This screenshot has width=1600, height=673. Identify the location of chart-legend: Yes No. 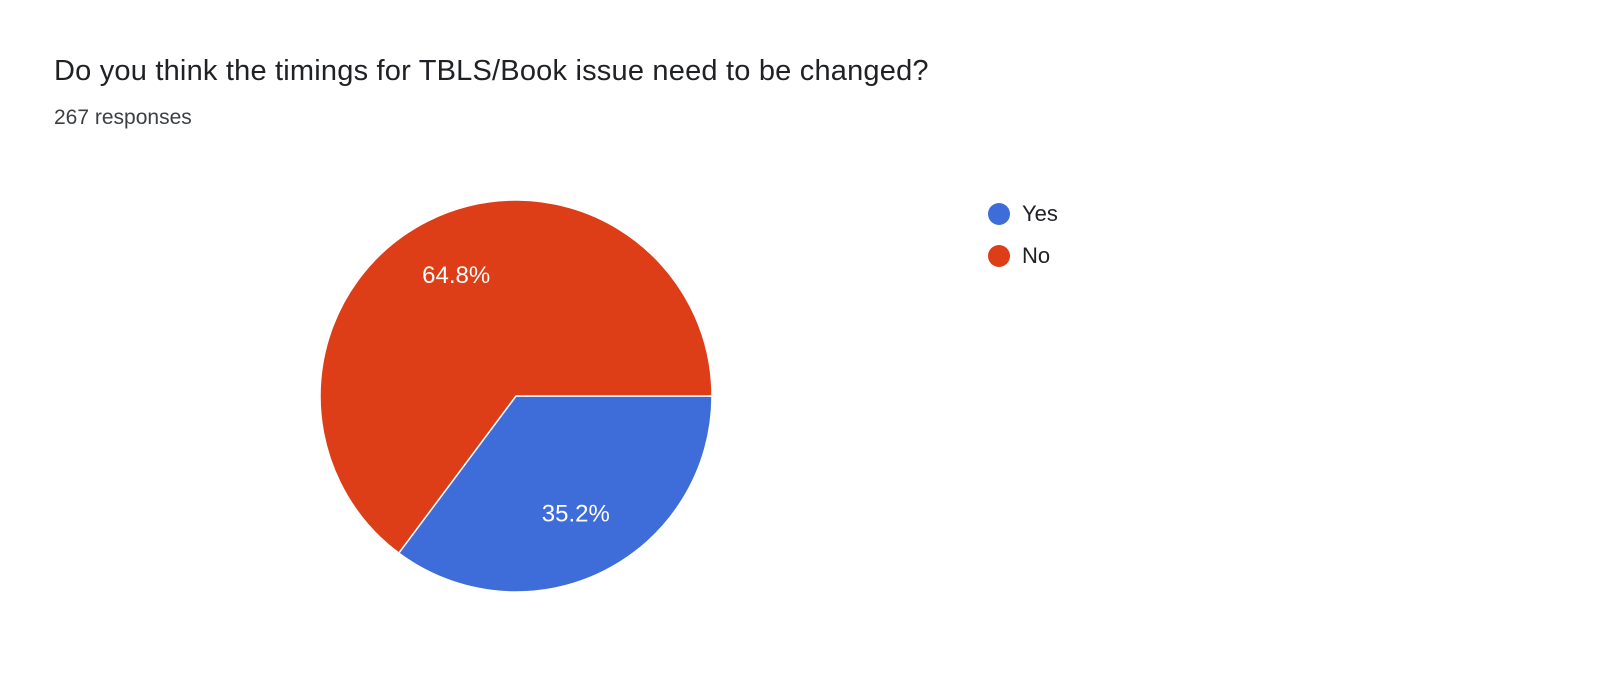
(1023, 242).